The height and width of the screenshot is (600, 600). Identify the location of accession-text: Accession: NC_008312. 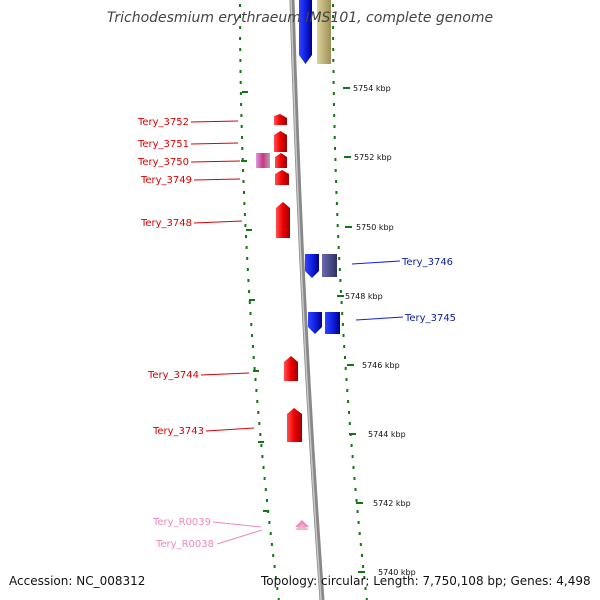
(77, 581).